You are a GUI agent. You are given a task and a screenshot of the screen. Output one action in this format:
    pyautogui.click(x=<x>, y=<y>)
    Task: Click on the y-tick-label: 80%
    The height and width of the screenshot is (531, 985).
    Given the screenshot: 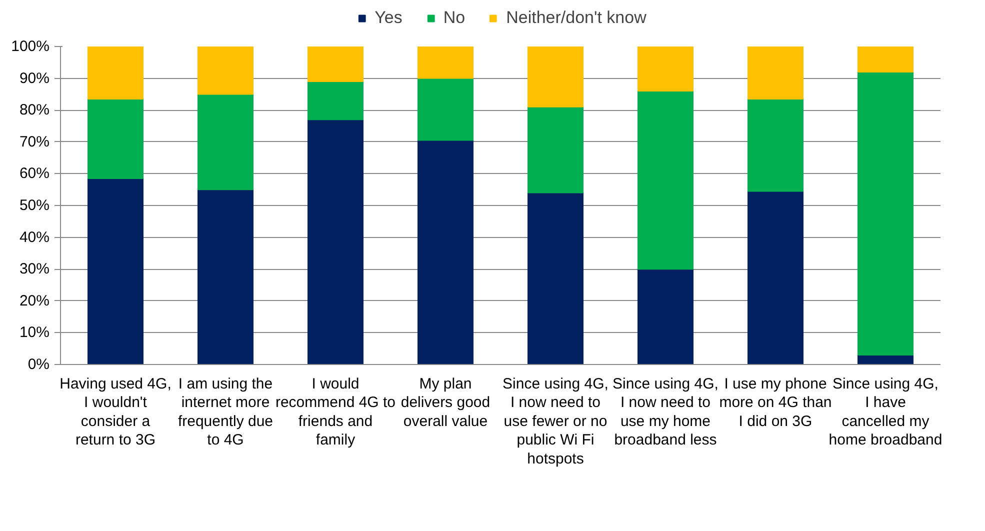 What is the action you would take?
    pyautogui.click(x=34, y=110)
    